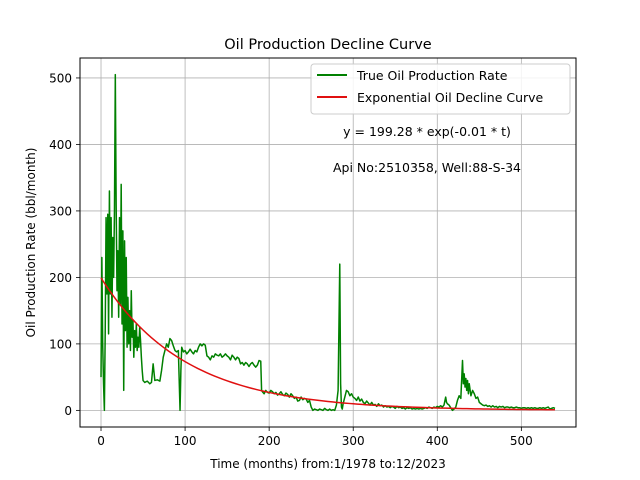 Image resolution: width=640 pixels, height=480 pixels. I want to click on legend-label-true-oil-production-rate: True Oil Production Rate, so click(432, 75).